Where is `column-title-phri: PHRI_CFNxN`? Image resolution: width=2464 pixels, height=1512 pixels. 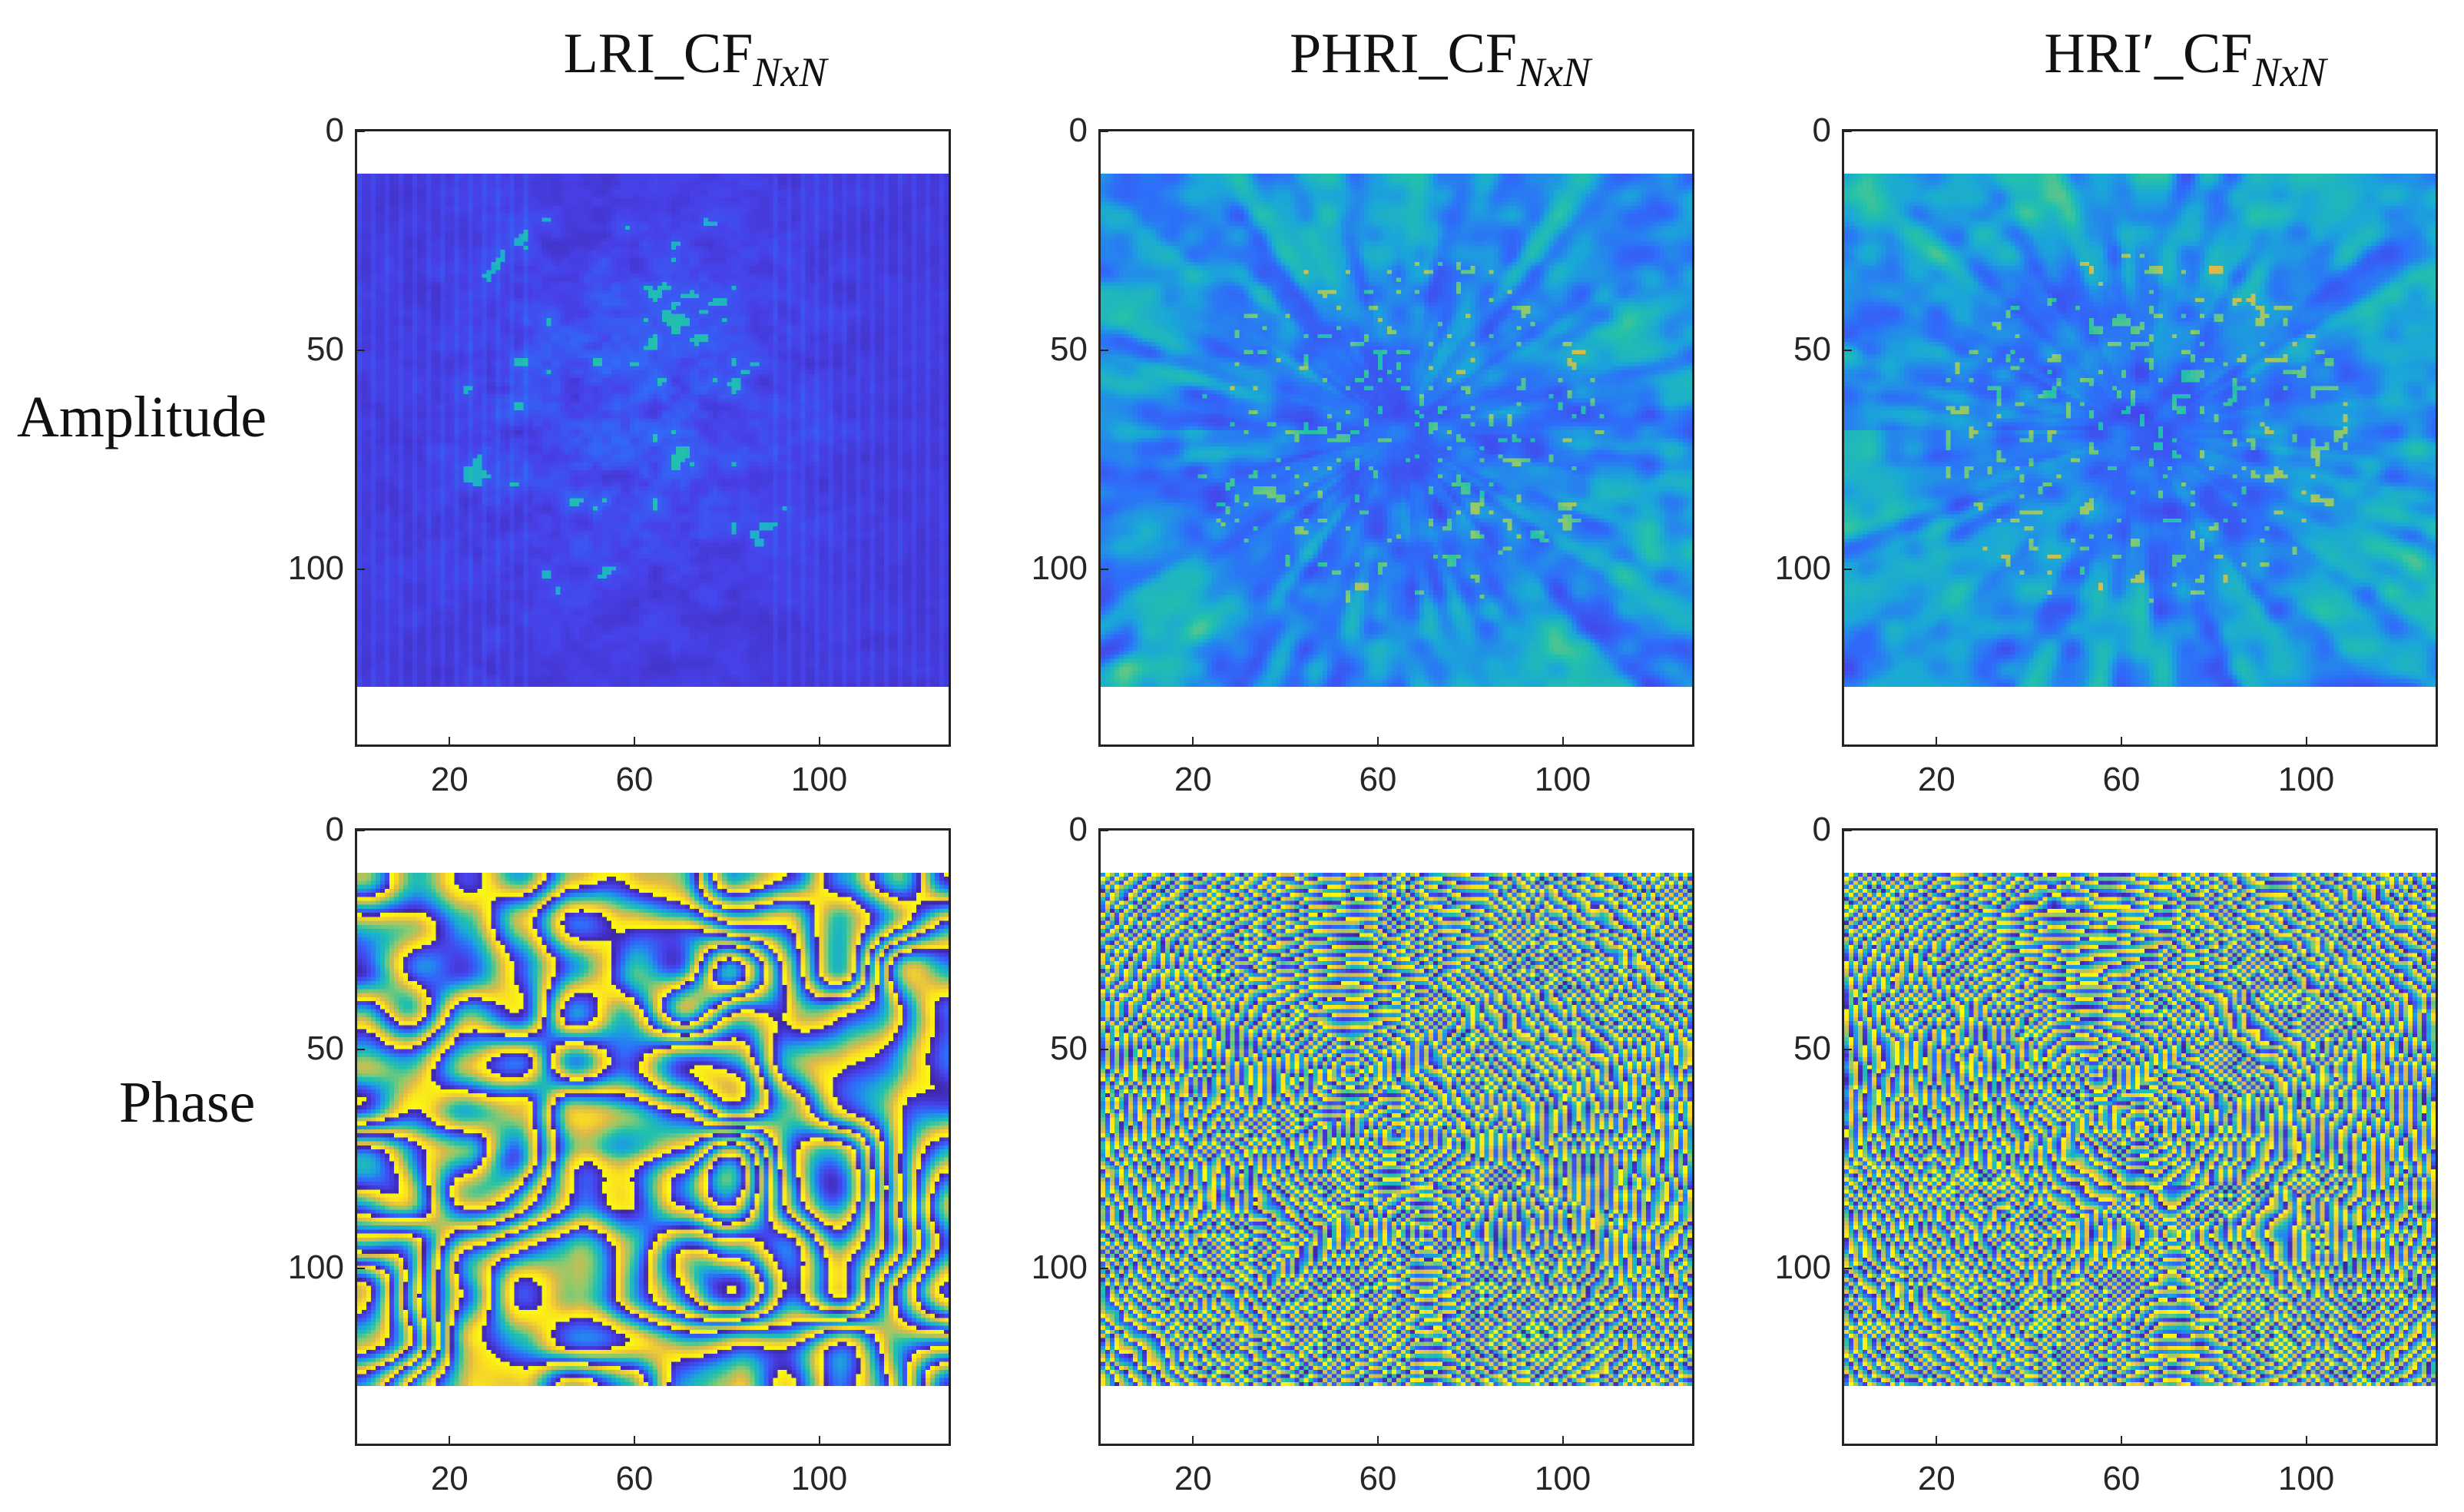 column-title-phri: PHRI_CFNxN is located at coordinates (1440, 58).